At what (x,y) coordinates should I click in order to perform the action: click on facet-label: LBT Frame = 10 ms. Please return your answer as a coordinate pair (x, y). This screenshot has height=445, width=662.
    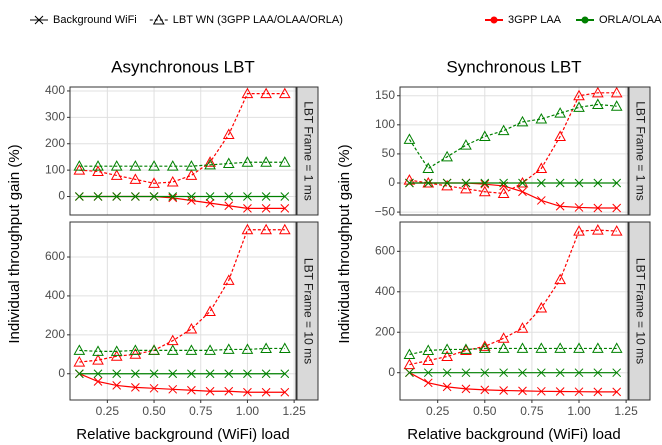
    Looking at the image, I should click on (308, 311).